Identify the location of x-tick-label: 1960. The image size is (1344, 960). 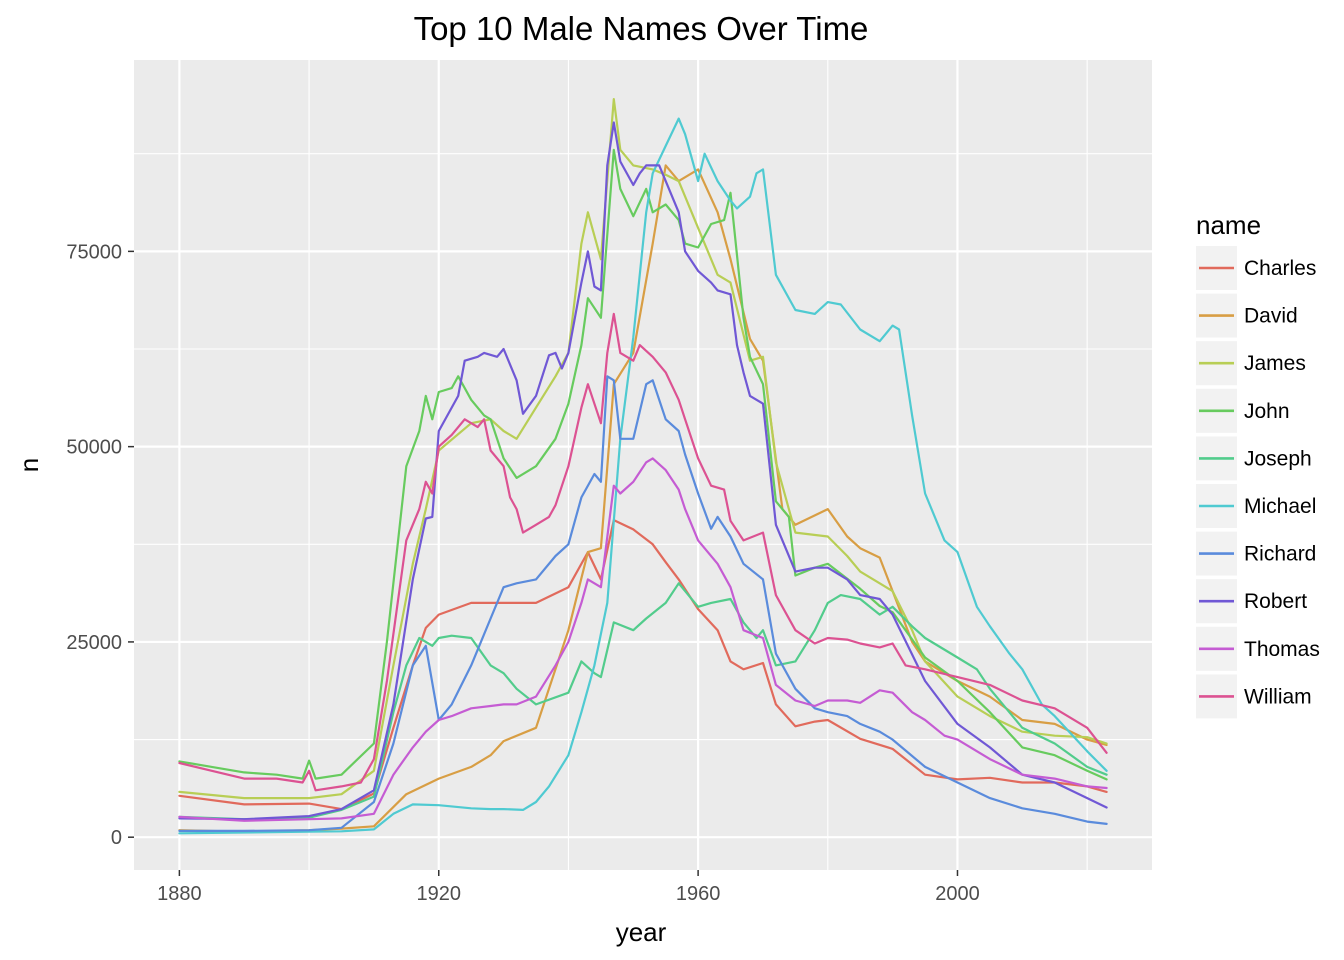
(698, 894).